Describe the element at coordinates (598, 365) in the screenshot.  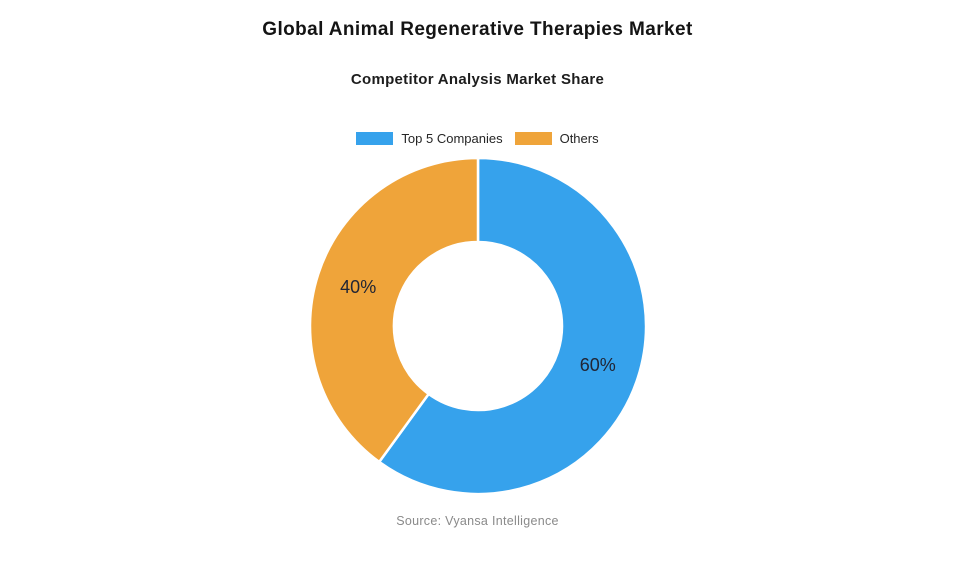
I see `slice-label-top-5-companies: 60%` at that location.